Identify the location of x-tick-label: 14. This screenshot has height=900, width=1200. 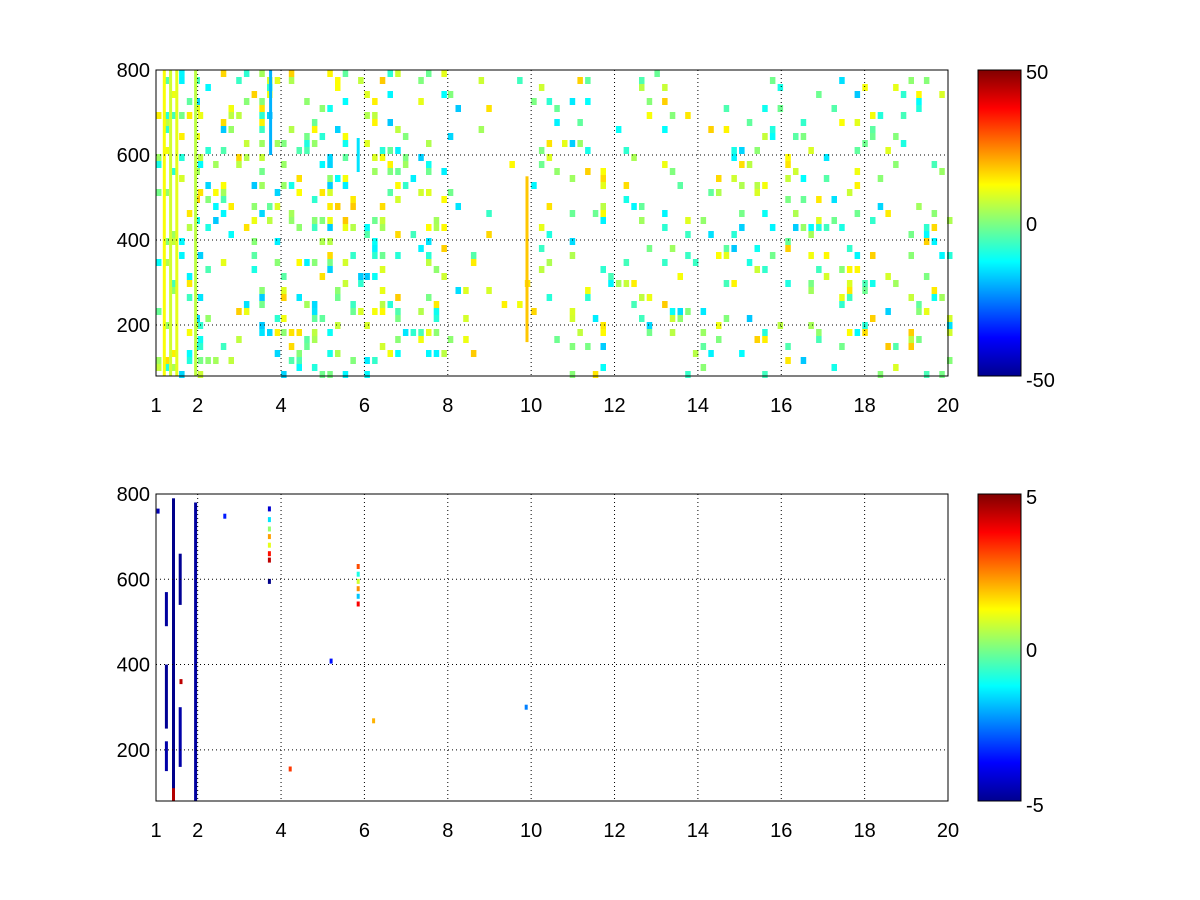
(698, 406).